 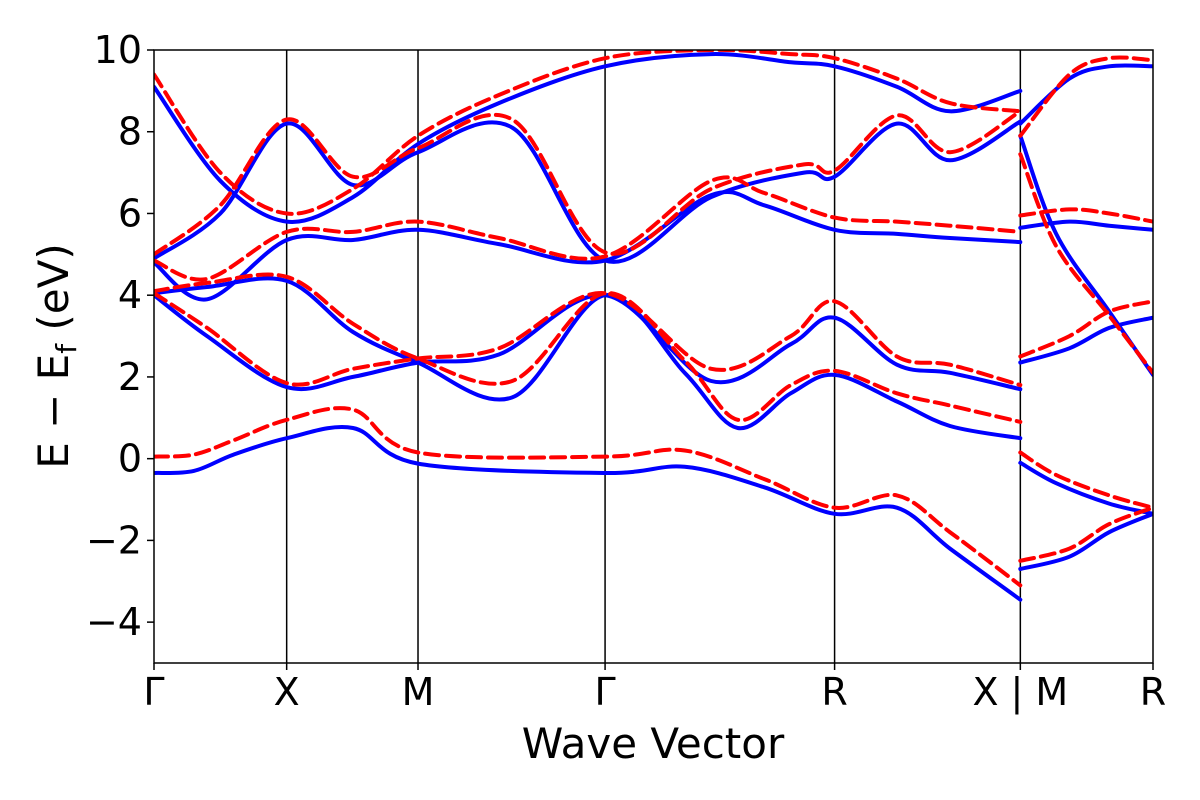 I want to click on x-tick-label: X | M, so click(x=1020, y=692).